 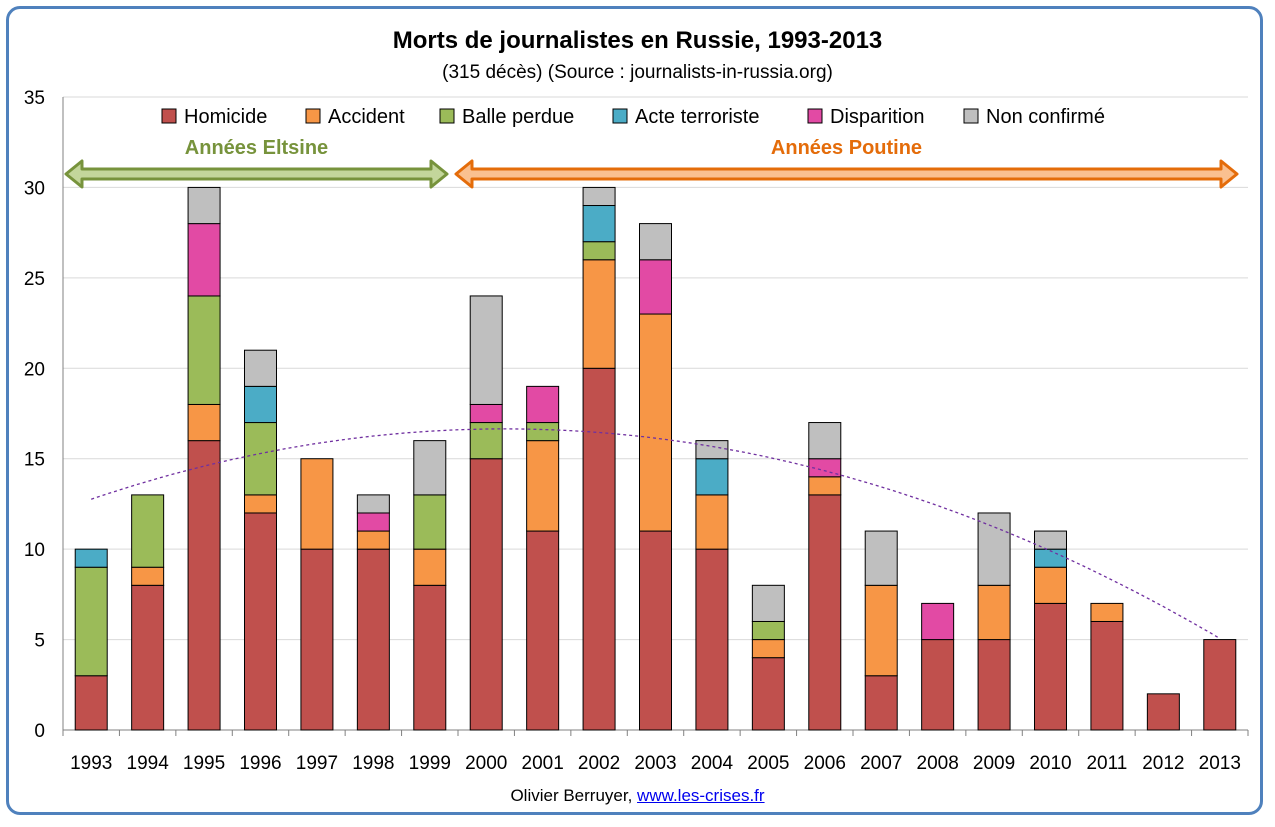 I want to click on legend-label: Non confirmé, so click(x=1045, y=117).